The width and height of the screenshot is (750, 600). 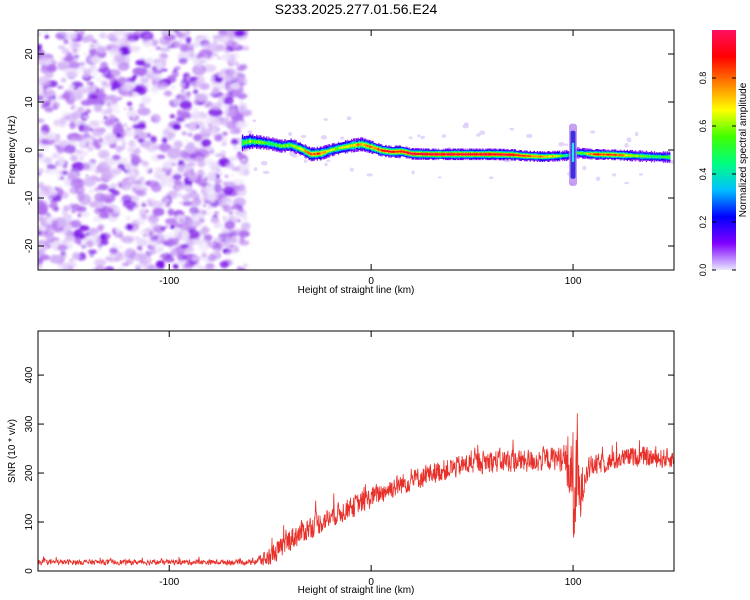 What do you see at coordinates (703, 270) in the screenshot?
I see `colorbar-tick-label: 0.0` at bounding box center [703, 270].